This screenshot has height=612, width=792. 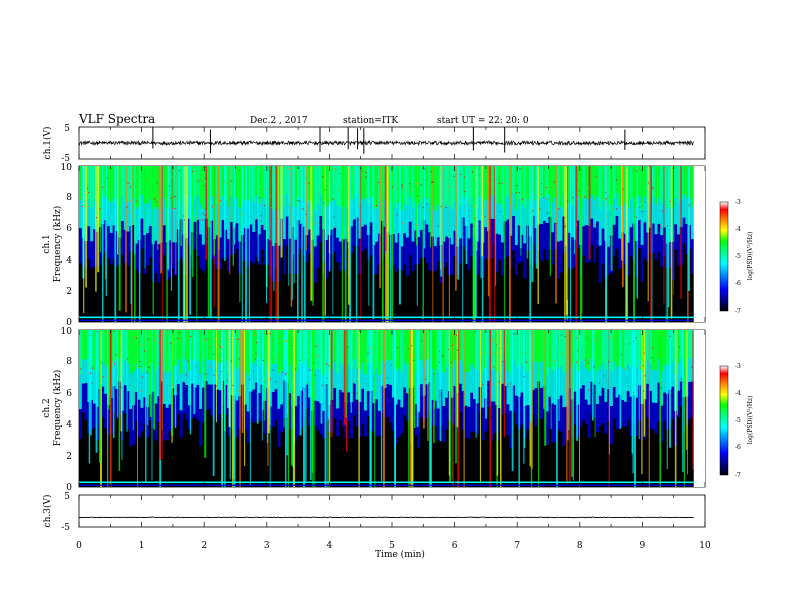 I want to click on x-tick-label-2: 2, so click(x=204, y=546).